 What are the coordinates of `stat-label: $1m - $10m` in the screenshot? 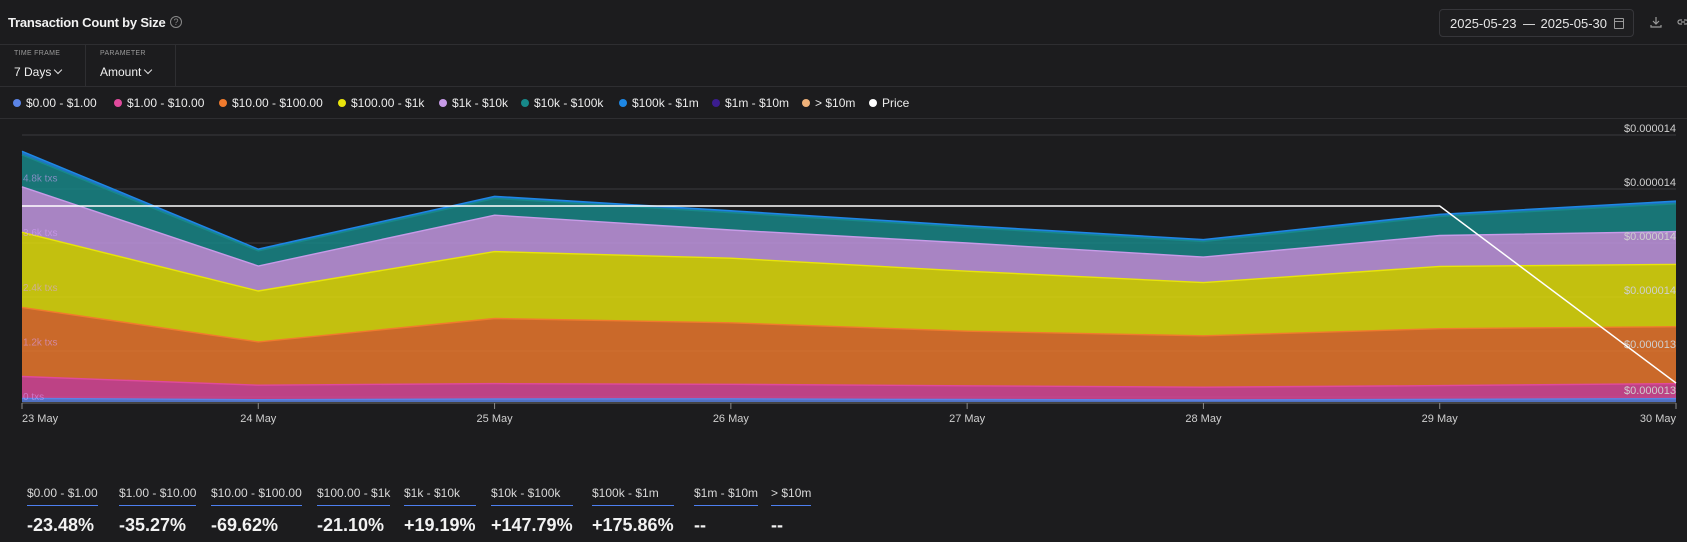 It's located at (726, 496).